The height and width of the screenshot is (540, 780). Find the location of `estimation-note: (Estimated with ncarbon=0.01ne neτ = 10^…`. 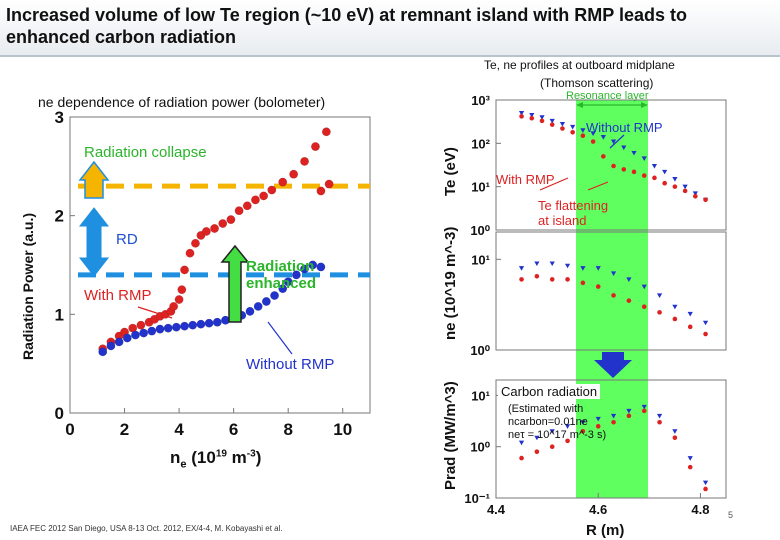

estimation-note: (Estimated with ncarbon=0.01ne neτ = 10^… is located at coordinates (557, 422).